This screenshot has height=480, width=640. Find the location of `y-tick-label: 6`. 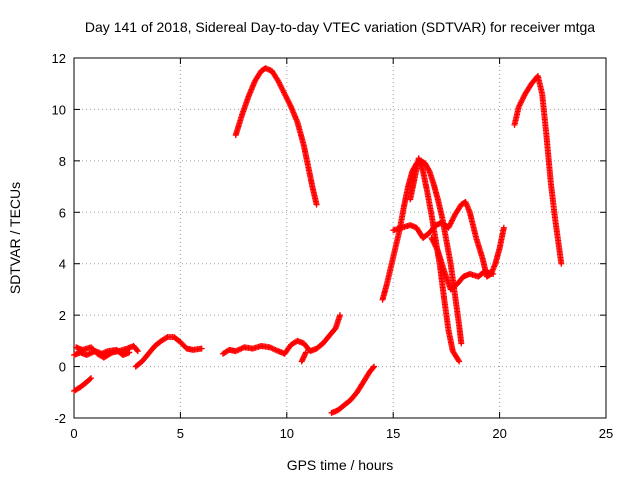

y-tick-label: 6 is located at coordinates (62, 212).